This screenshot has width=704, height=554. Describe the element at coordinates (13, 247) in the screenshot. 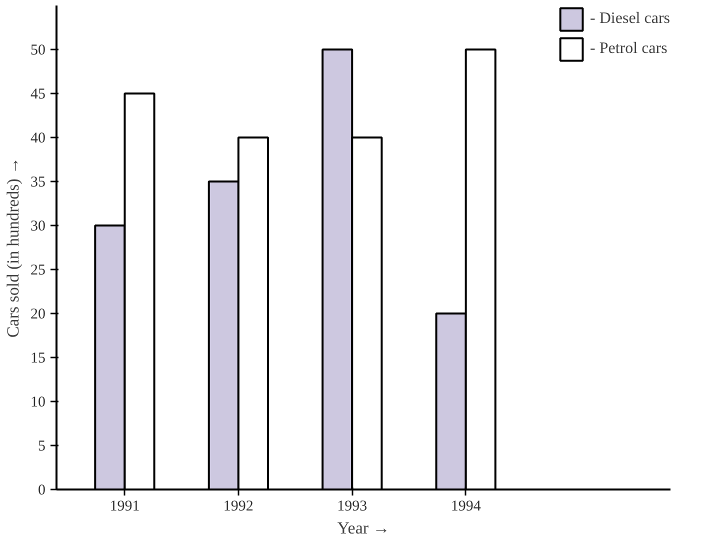

I see `y-axis-title: Cars sold (in hundreds) →` at that location.